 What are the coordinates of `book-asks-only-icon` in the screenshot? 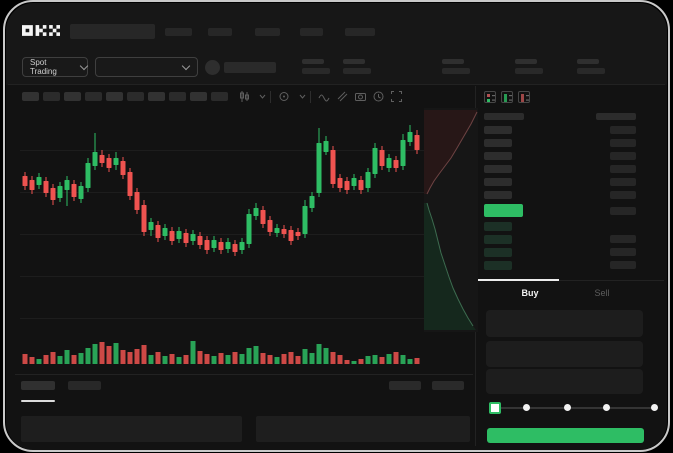 It's located at (524, 97).